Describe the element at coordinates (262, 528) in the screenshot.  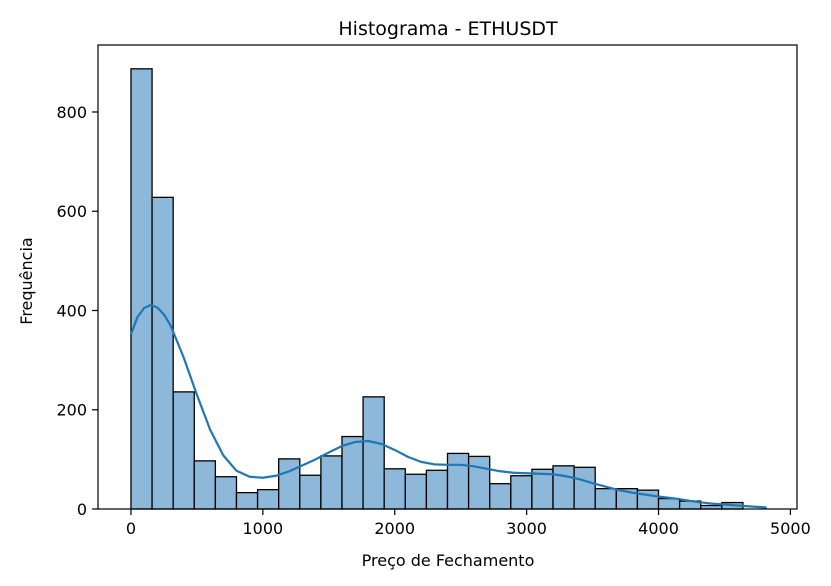
I see `x-tick-label-1: 1000` at that location.